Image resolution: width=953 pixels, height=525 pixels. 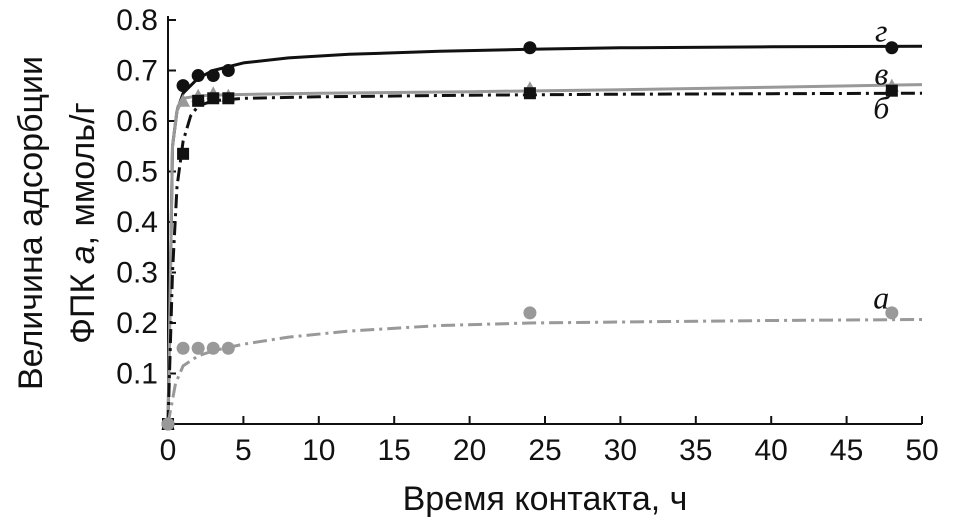 What do you see at coordinates (881, 297) in the screenshot?
I see `series-label: а` at bounding box center [881, 297].